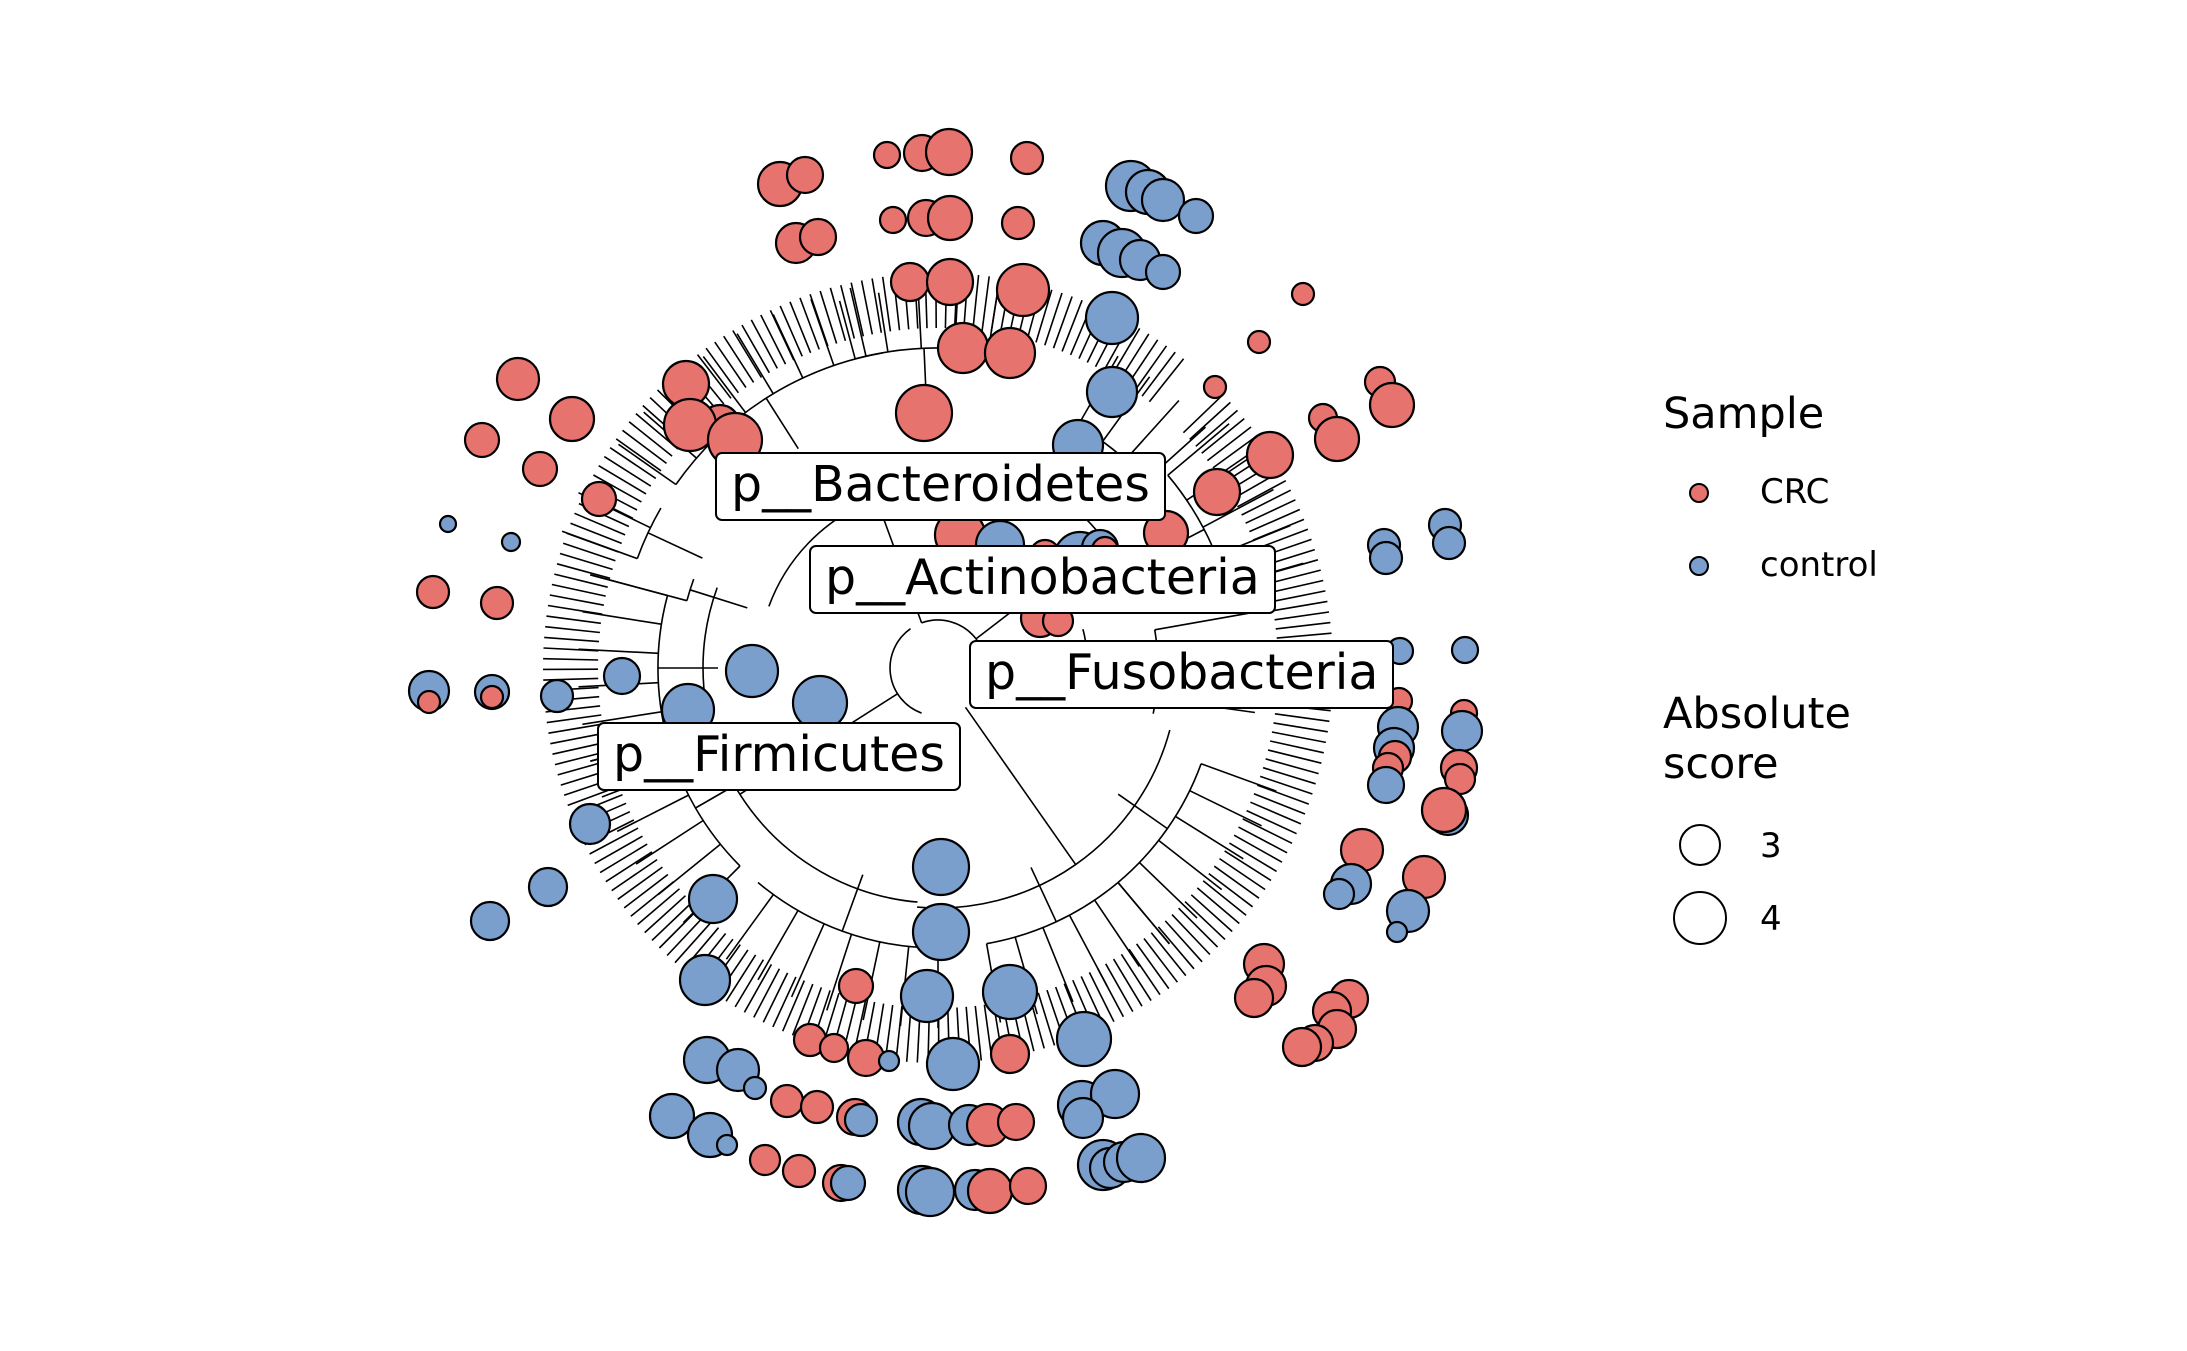 This screenshot has height=1351, width=2187. Describe the element at coordinates (1699, 493) in the screenshot. I see `legend-key-crc` at that location.